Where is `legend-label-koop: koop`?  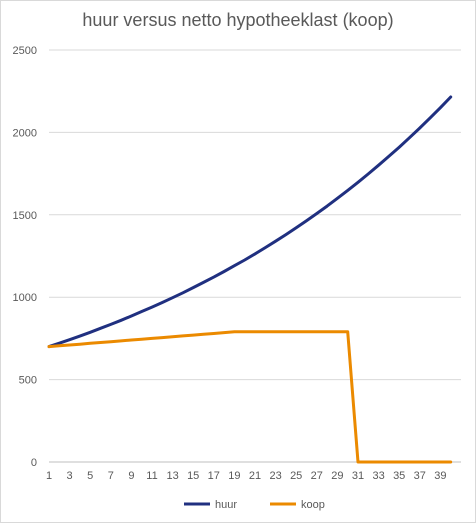 legend-label-koop: koop is located at coordinates (313, 505).